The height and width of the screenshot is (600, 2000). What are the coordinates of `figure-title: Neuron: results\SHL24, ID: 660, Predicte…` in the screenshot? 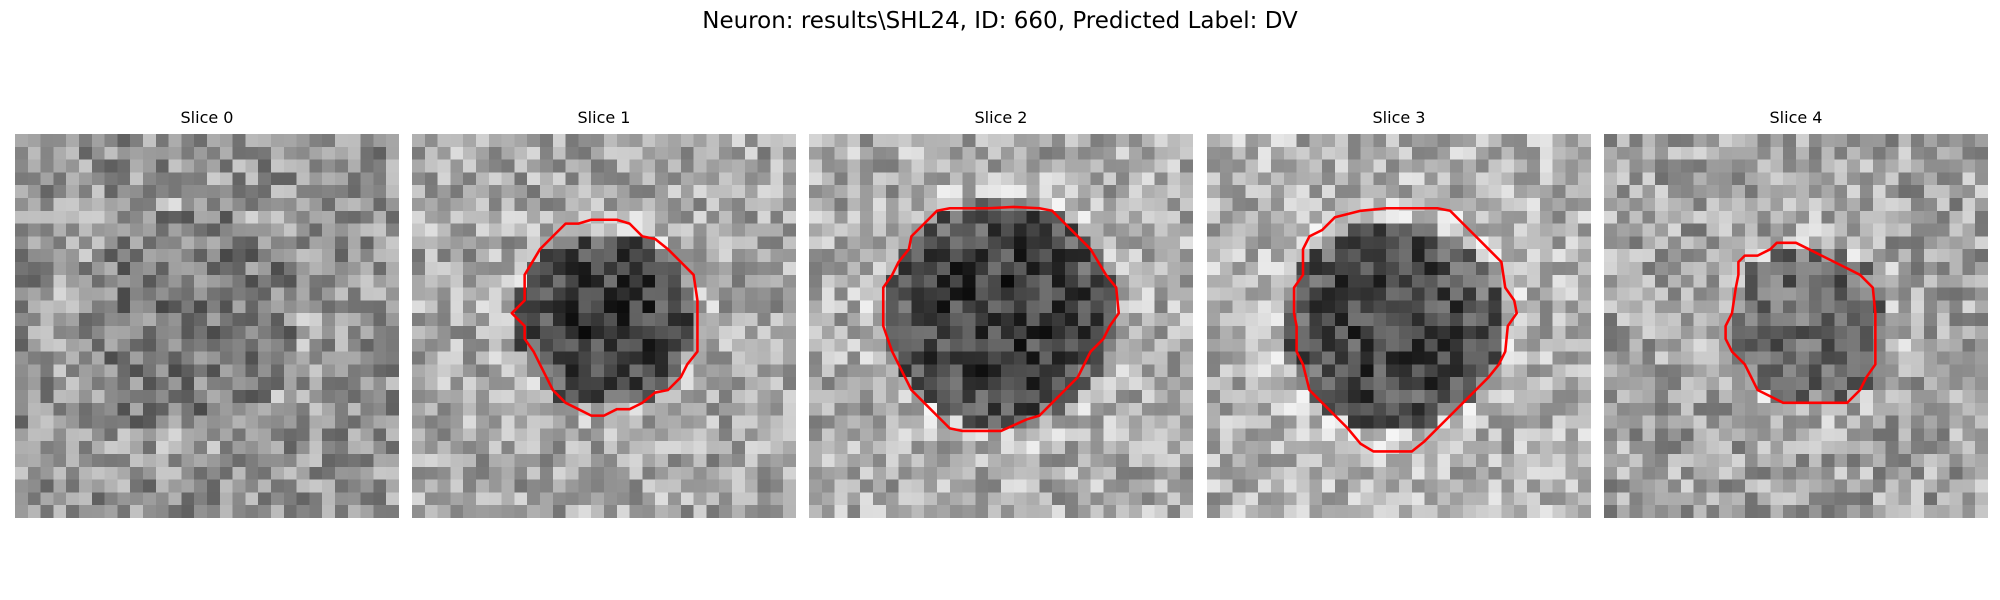 It's located at (1000, 21).